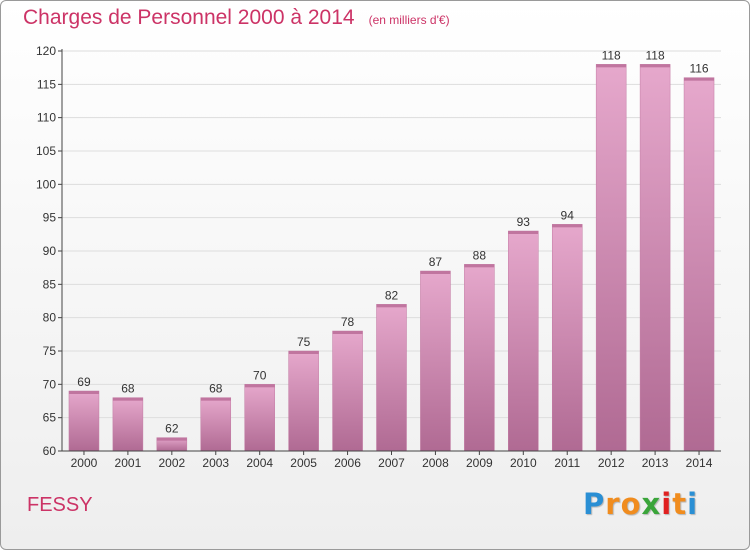  Describe the element at coordinates (84, 382) in the screenshot. I see `data-label-2000: 69` at that location.